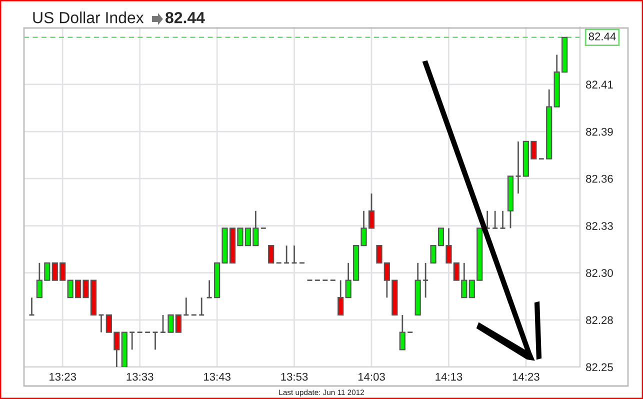  What do you see at coordinates (602, 36) in the screenshot?
I see `ref-line-label: 82.44` at bounding box center [602, 36].